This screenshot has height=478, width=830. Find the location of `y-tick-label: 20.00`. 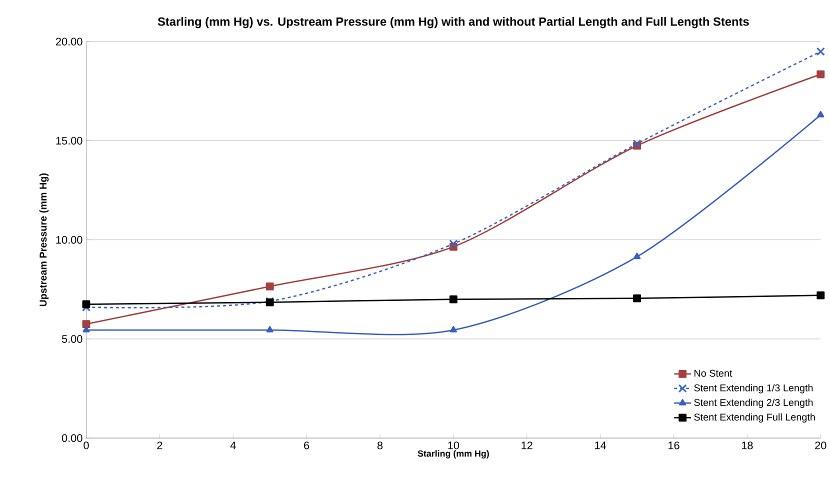

y-tick-label: 20.00 is located at coordinates (69, 42).